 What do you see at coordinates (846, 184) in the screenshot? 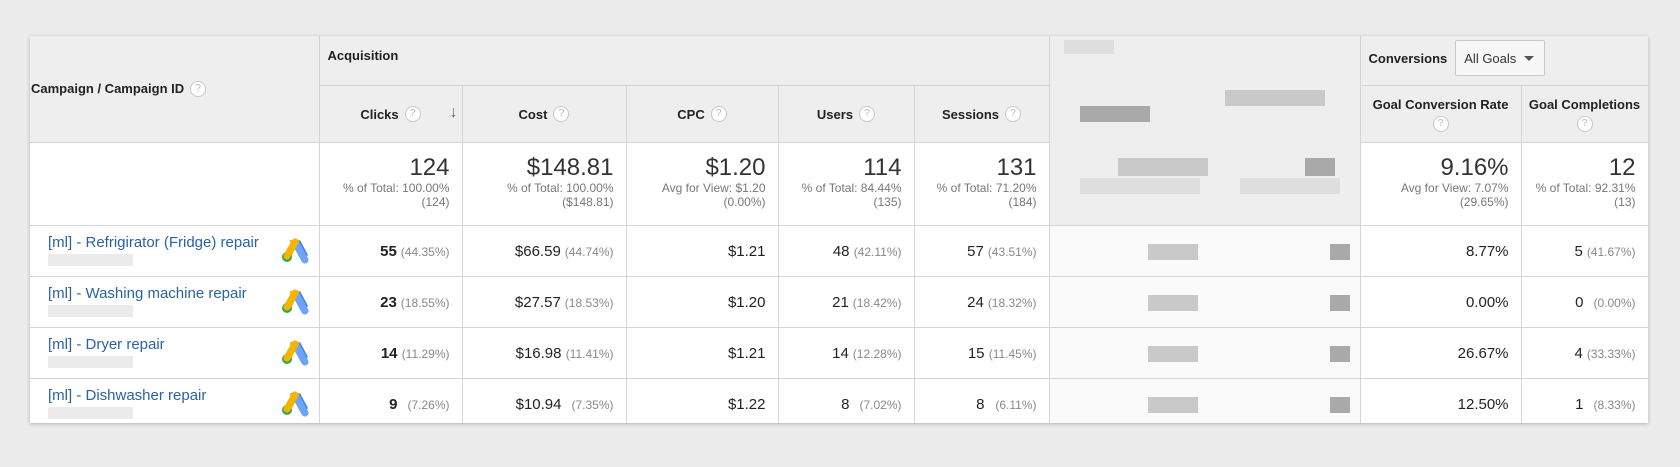
I see `total-users: 114 % of Total: 84.44% (135)` at bounding box center [846, 184].